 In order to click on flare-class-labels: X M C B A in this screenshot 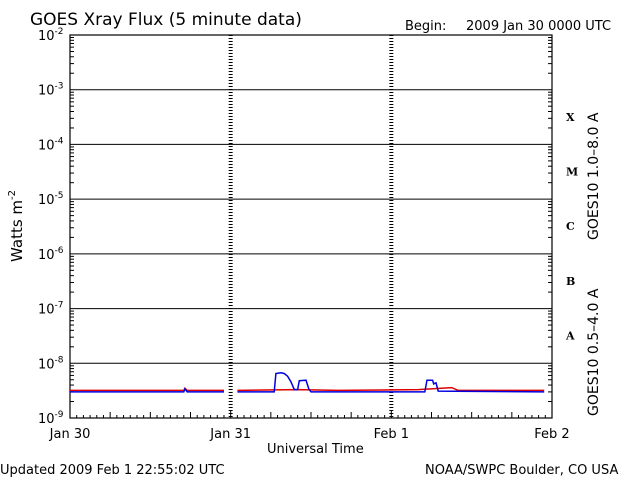, I will do `click(571, 227)`.